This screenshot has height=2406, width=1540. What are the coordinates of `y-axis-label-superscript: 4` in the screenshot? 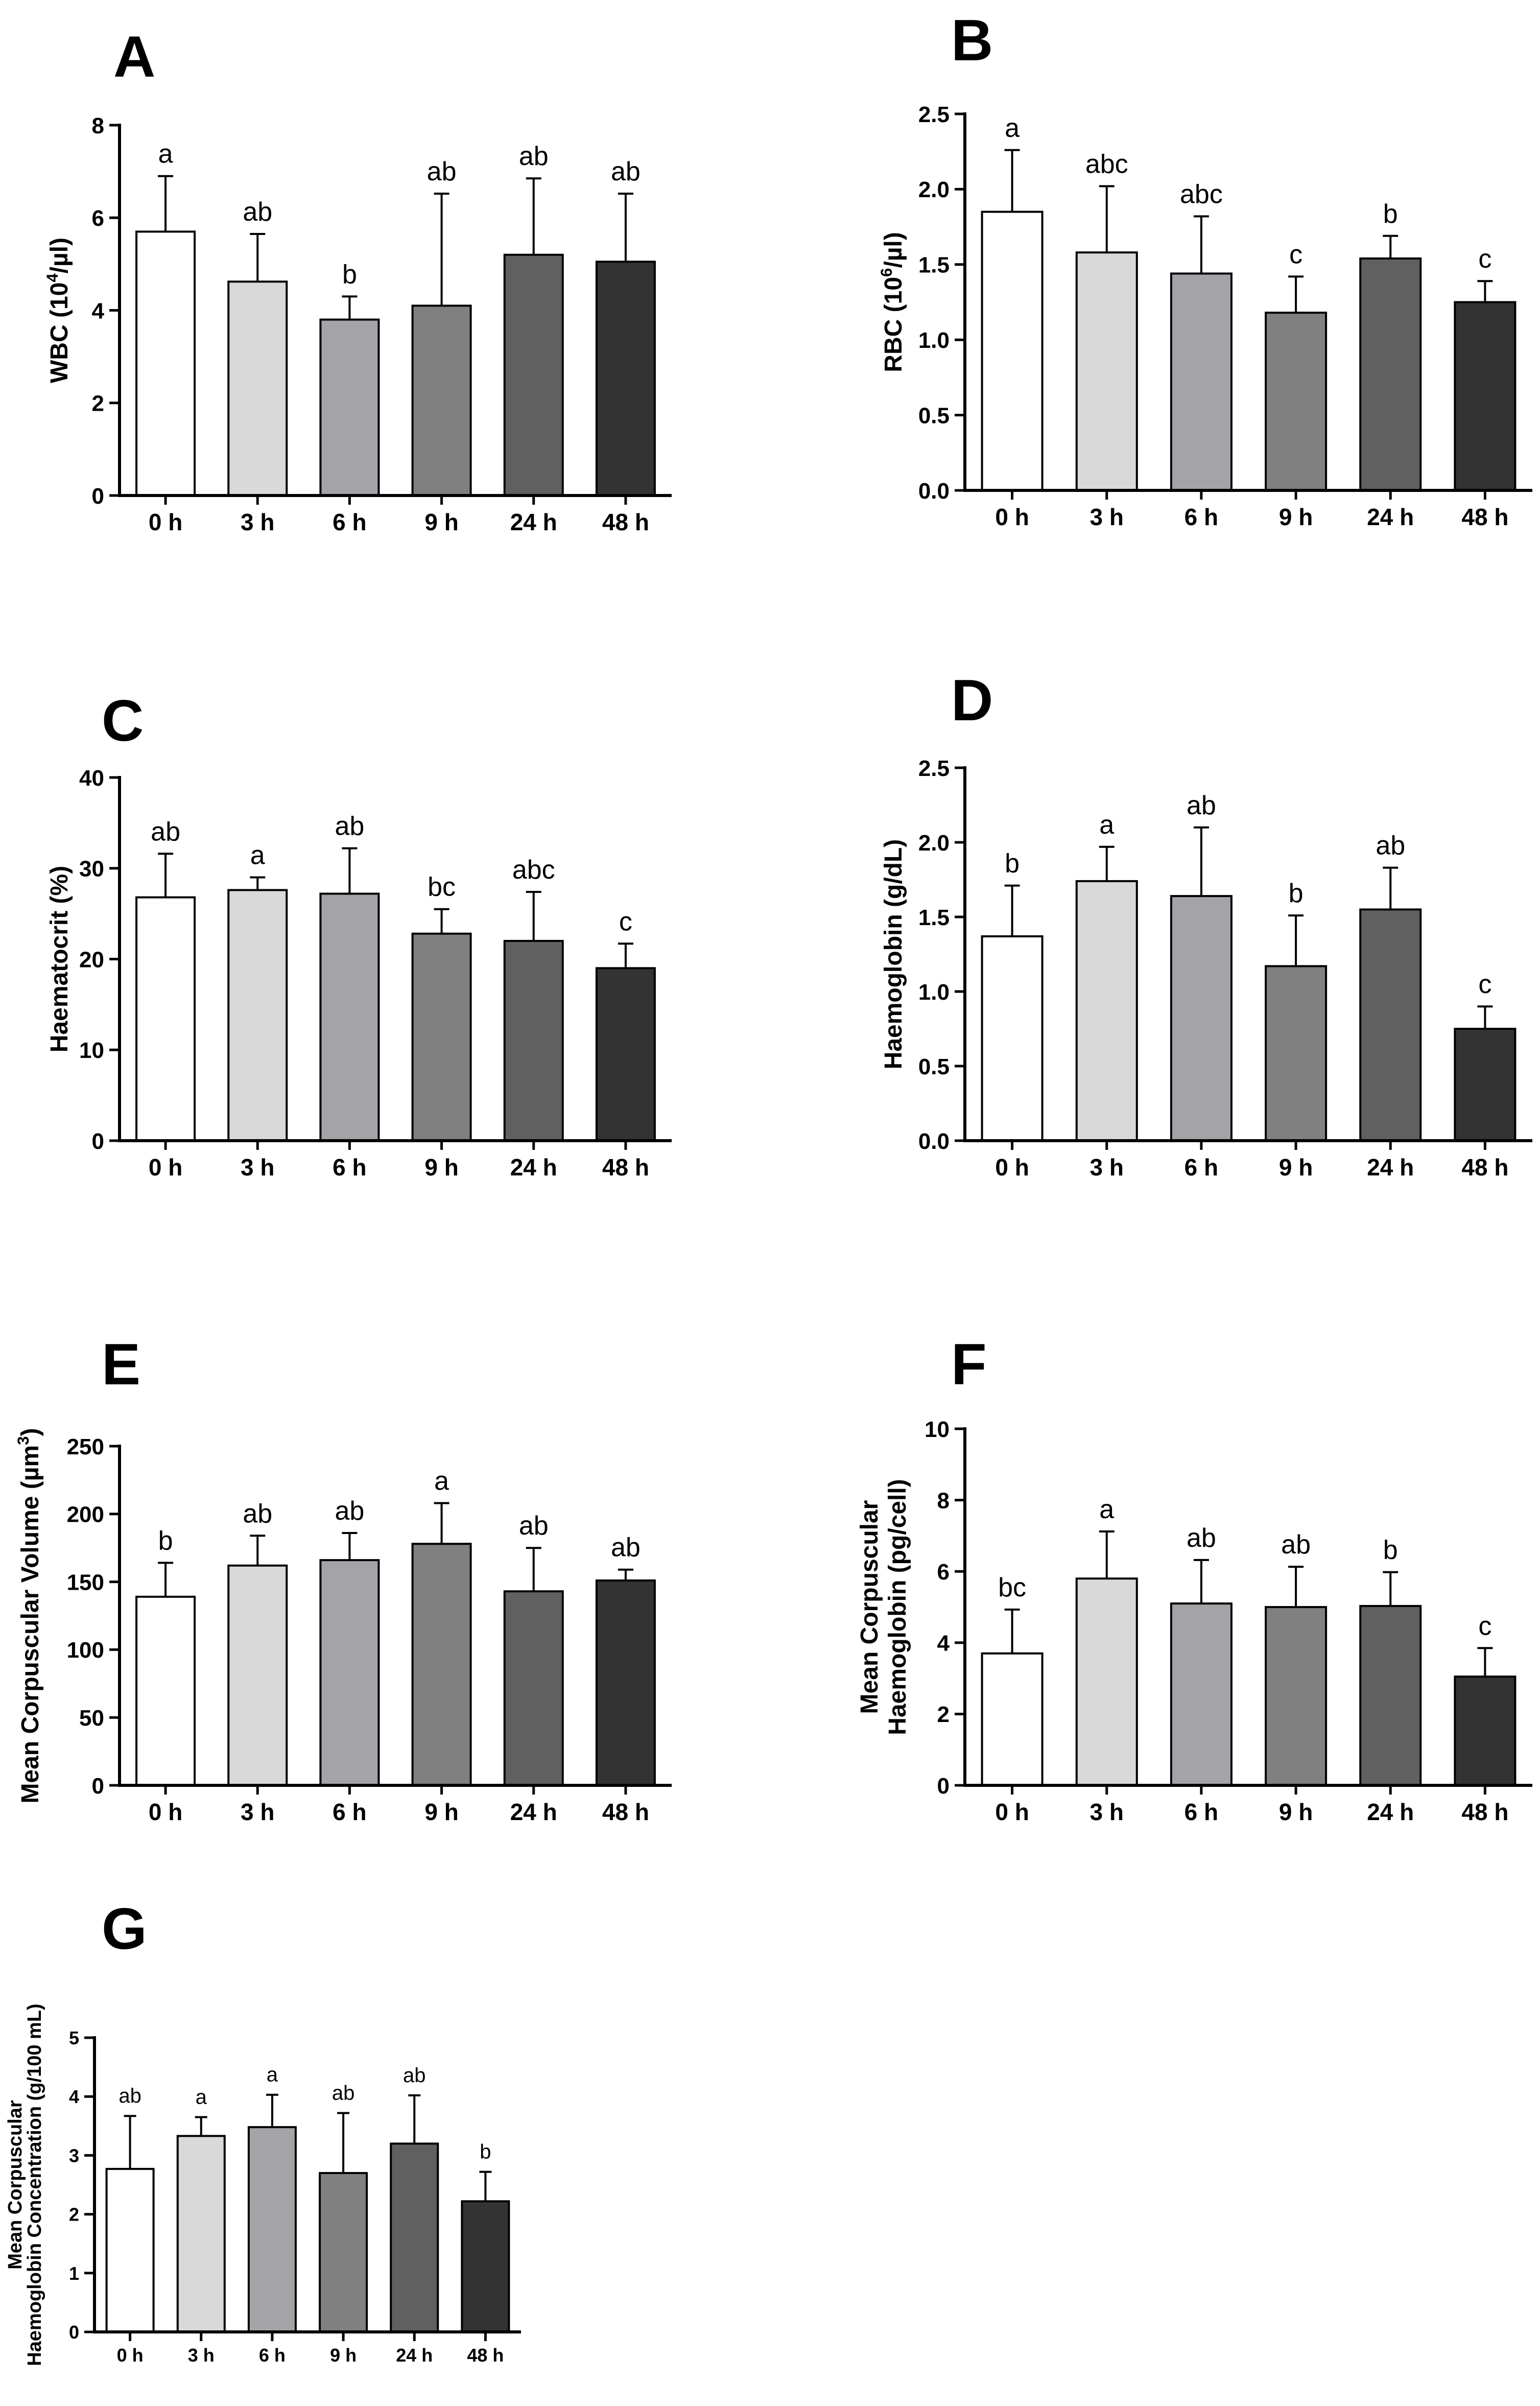 It's located at (52, 277).